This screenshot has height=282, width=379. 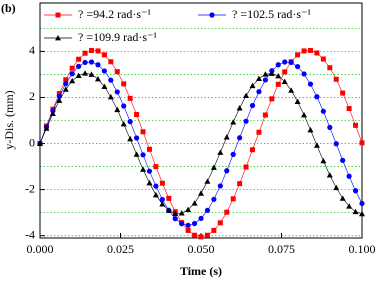 What do you see at coordinates (32, 96) in the screenshot?
I see `y-tick-label: 2` at bounding box center [32, 96].